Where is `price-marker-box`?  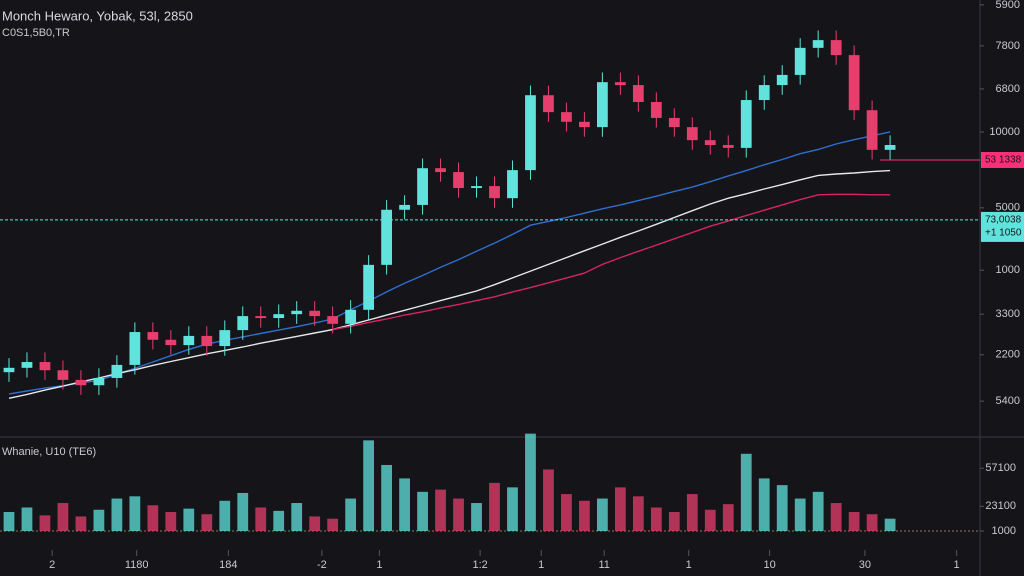 price-marker-box is located at coordinates (1002, 226).